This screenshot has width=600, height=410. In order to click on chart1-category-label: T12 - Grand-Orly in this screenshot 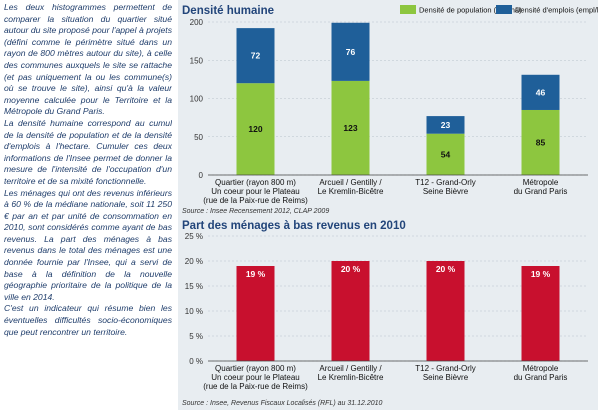, I will do `click(445, 182)`.